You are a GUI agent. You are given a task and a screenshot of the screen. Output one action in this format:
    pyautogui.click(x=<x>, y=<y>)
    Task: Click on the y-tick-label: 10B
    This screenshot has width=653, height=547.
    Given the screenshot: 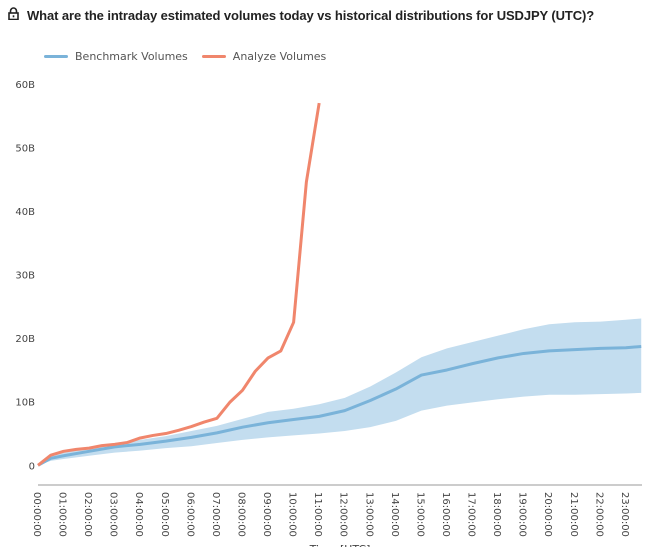 What is the action you would take?
    pyautogui.click(x=25, y=403)
    